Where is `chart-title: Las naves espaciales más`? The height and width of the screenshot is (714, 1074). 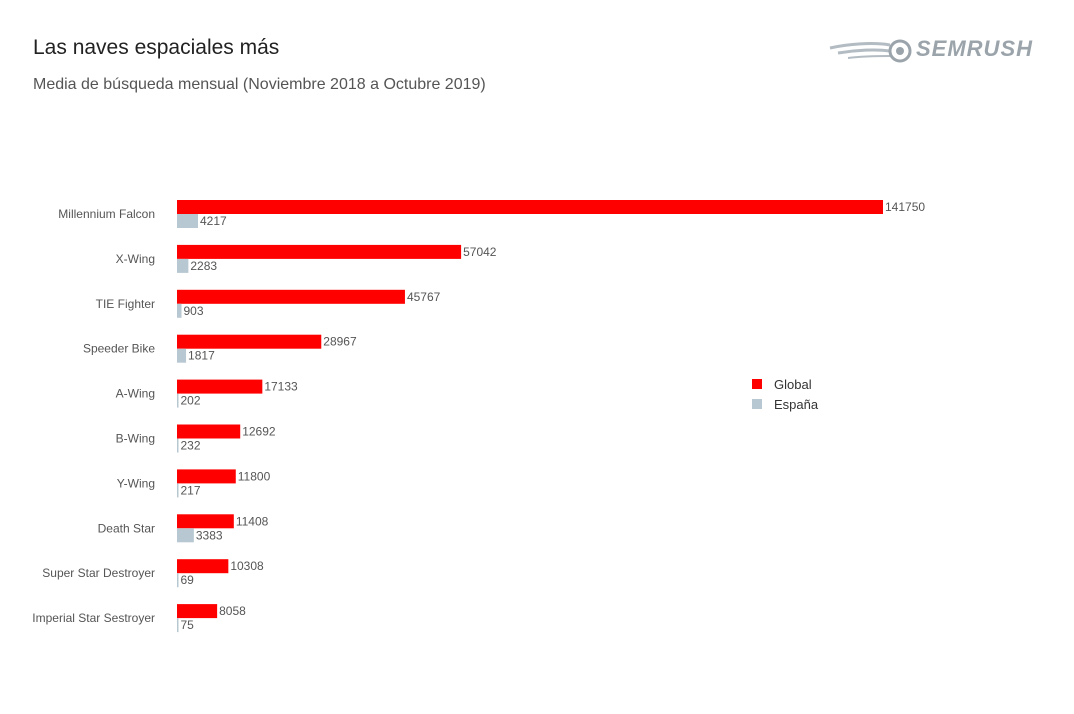 chart-title: Las naves espaciales más is located at coordinates (156, 47).